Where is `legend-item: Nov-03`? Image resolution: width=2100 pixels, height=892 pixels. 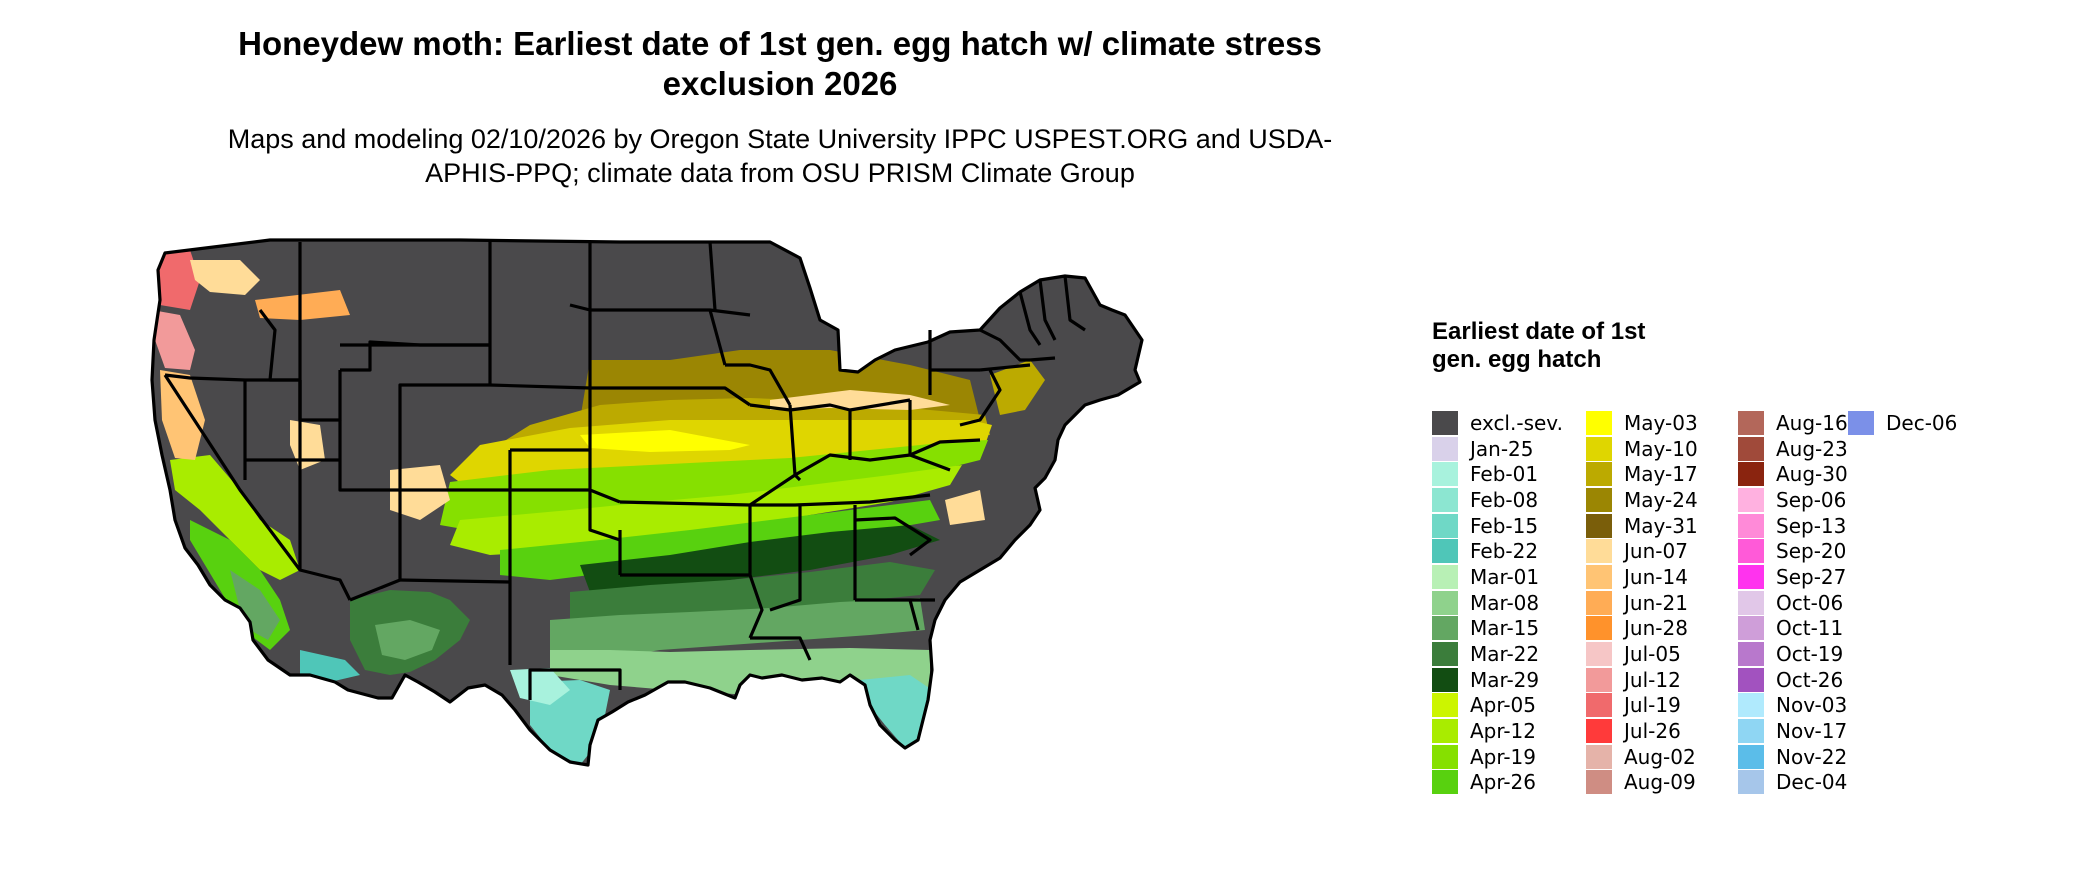
legend-item: Nov-03 is located at coordinates (1793, 706).